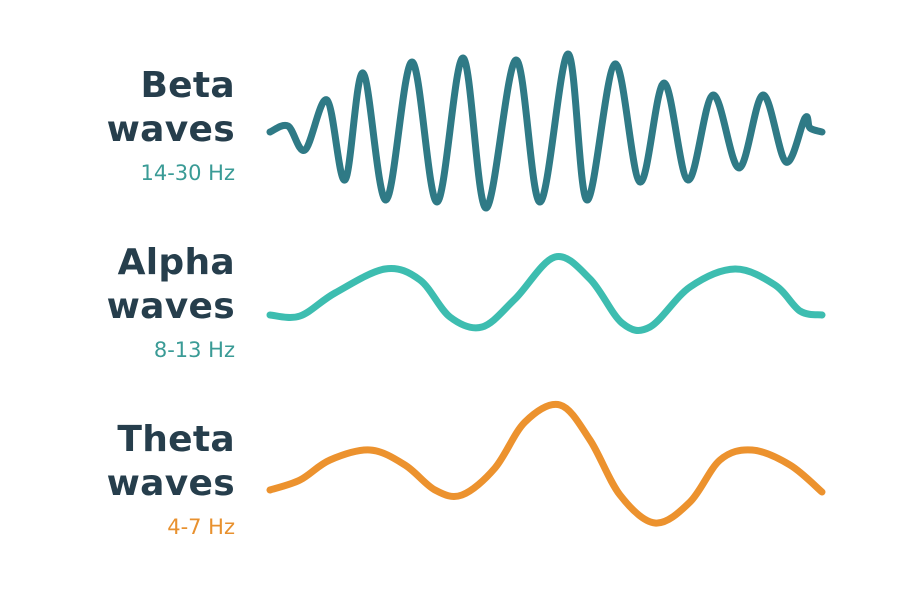  I want to click on theta-name-line2: waves, so click(170, 483).